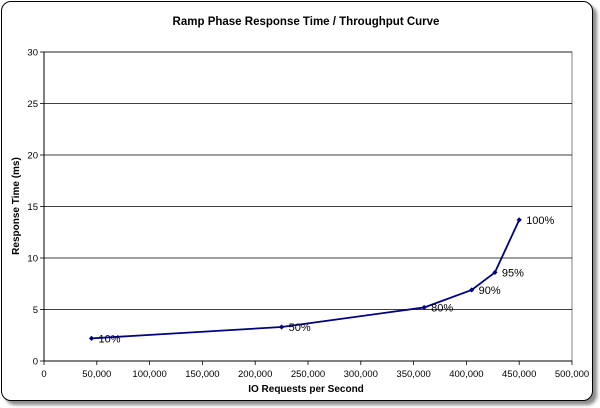  What do you see at coordinates (16, 206) in the screenshot?
I see `y-axis-label: Response Time (ms)` at bounding box center [16, 206].